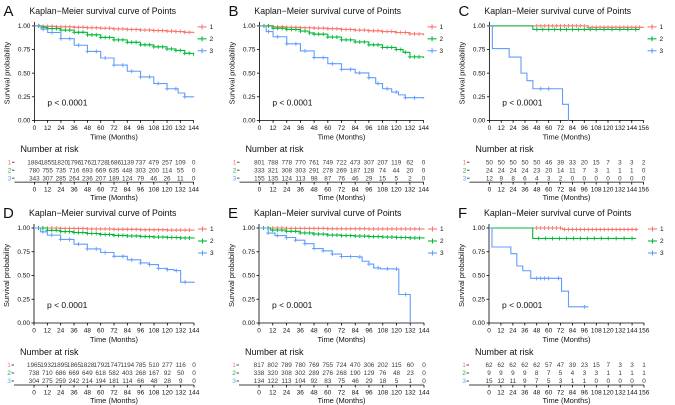 The height and width of the screenshot is (405, 675). What do you see at coordinates (167, 365) in the screenshot?
I see `risk-count: 277` at bounding box center [167, 365].